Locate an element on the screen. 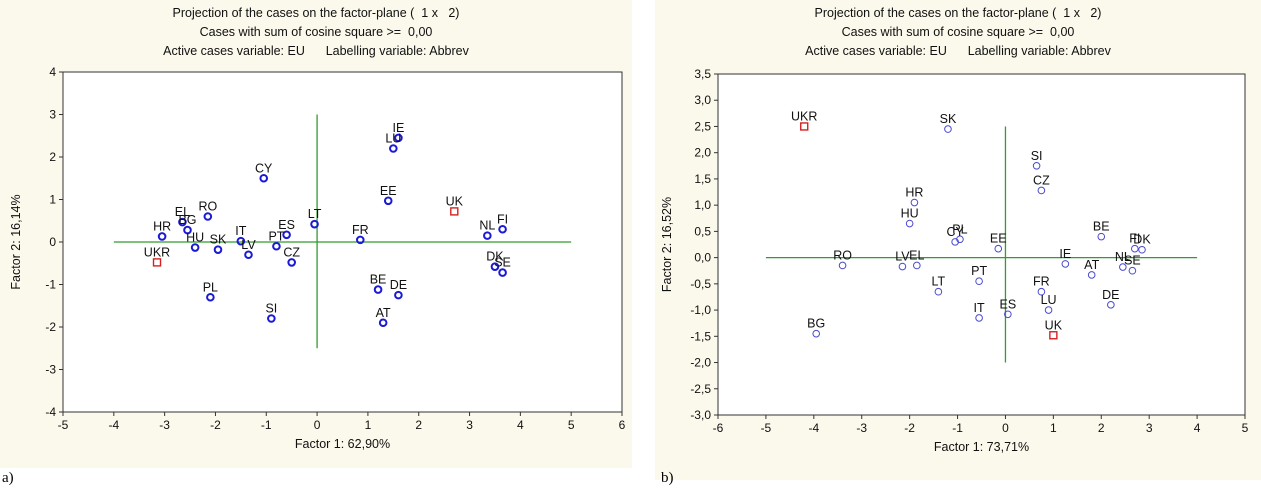 The image size is (1261, 491). x-tick-label: -2 is located at coordinates (909, 428).